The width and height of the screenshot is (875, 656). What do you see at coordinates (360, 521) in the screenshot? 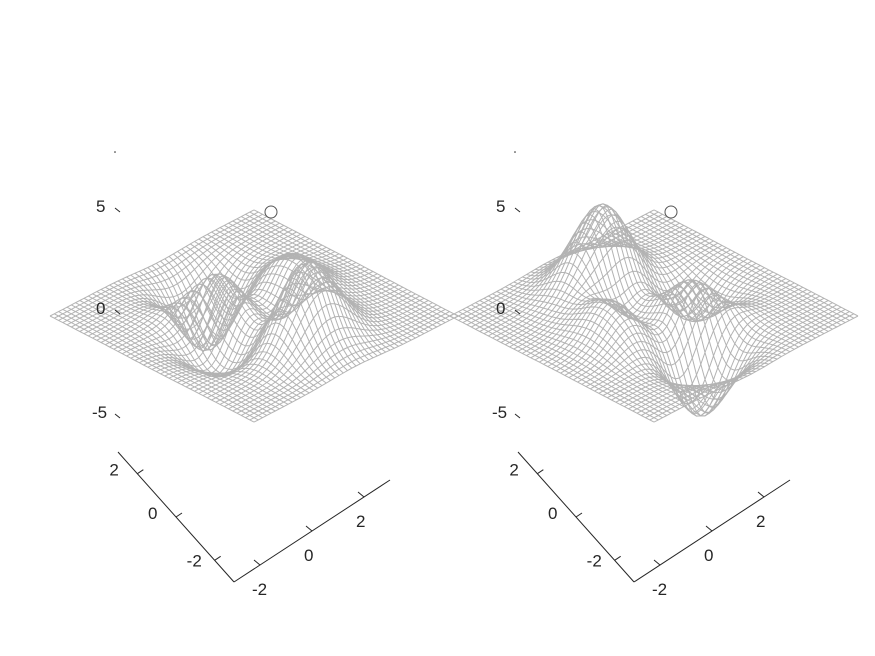
I see `left-x-tick-label: 2` at bounding box center [360, 521].